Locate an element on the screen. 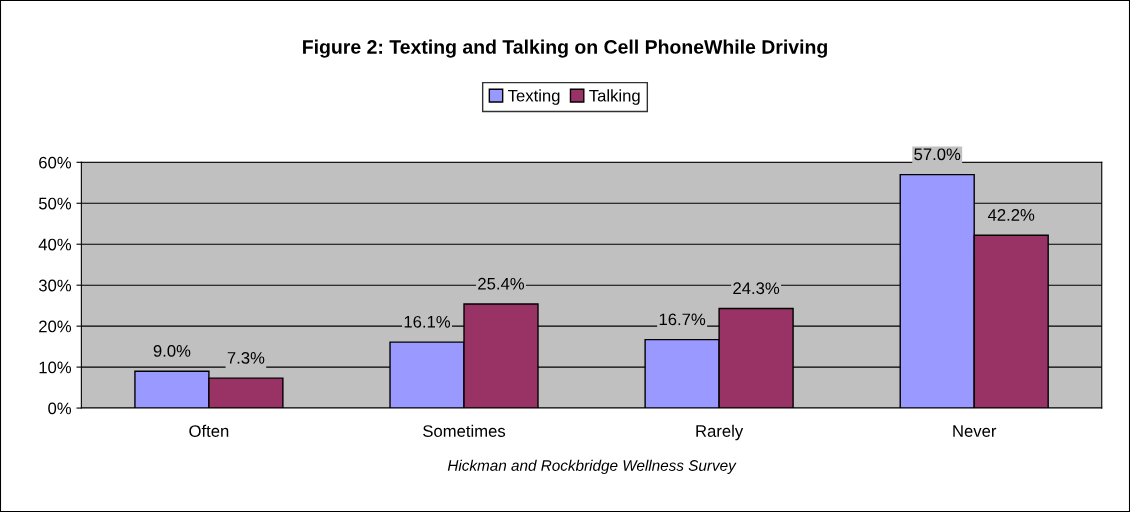  x-tick-label: Often is located at coordinates (209, 430).